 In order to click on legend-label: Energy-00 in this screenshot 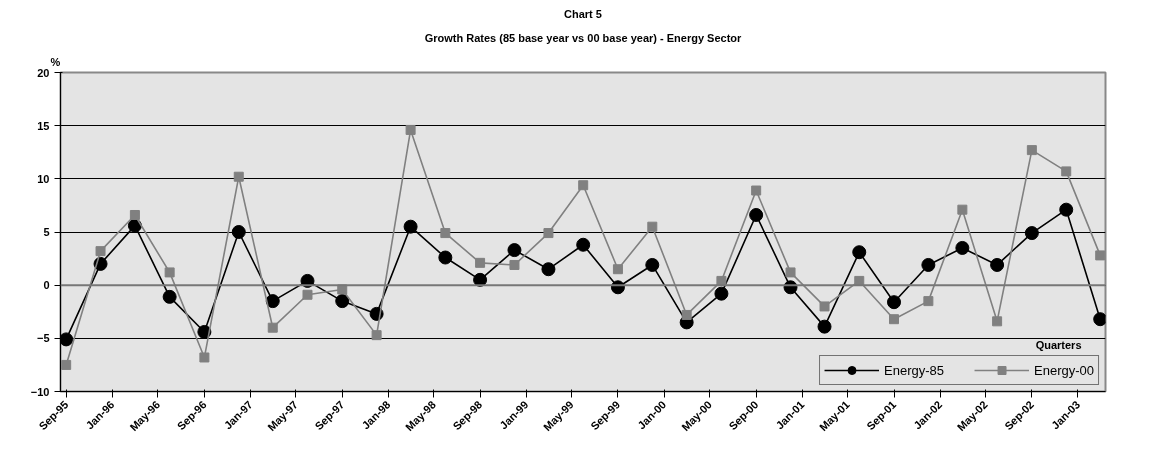, I will do `click(1064, 370)`.